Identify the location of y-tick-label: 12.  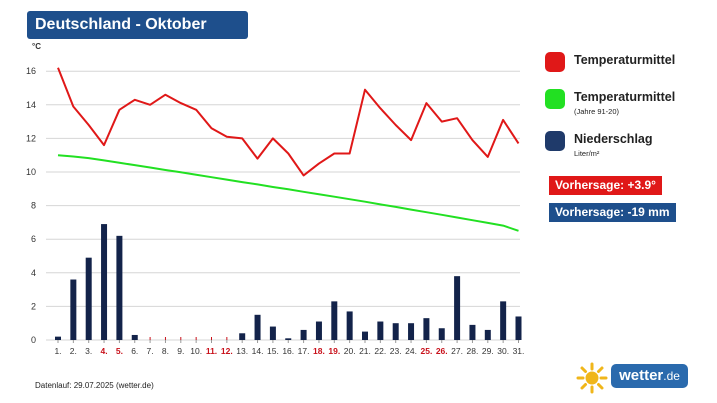
(31, 138).